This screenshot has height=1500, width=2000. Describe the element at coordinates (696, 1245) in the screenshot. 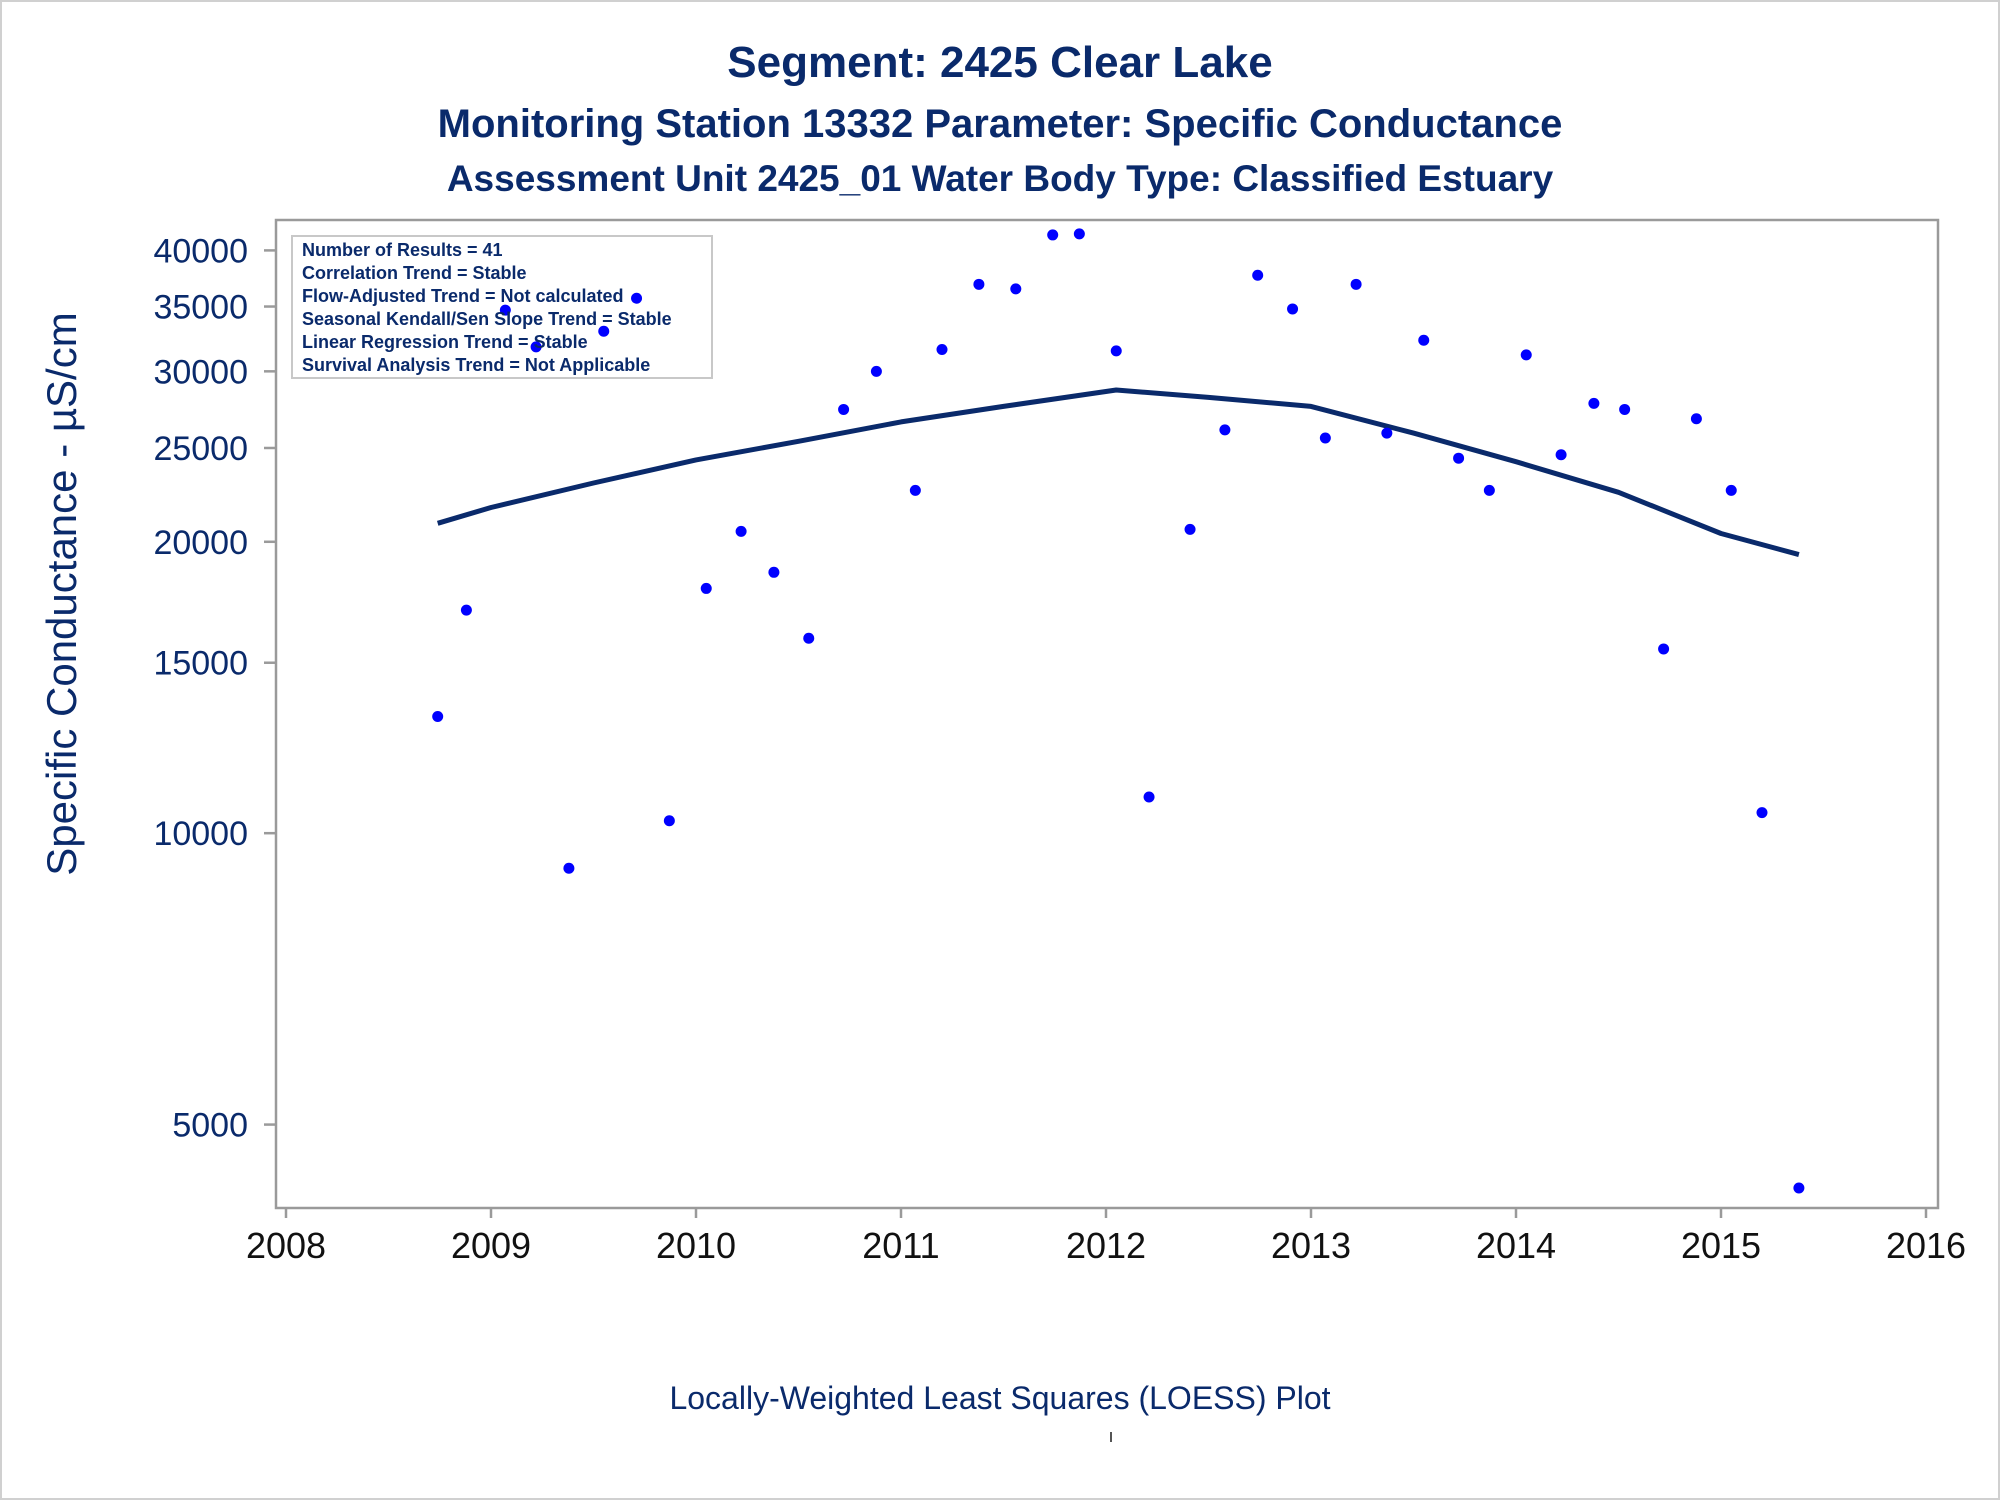

I see `x-tick-label: 2010` at that location.